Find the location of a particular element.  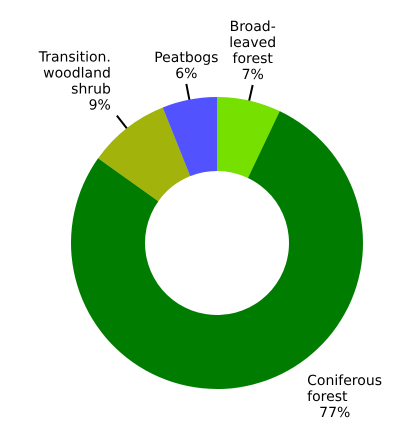

data-label: 6% is located at coordinates (186, 74).